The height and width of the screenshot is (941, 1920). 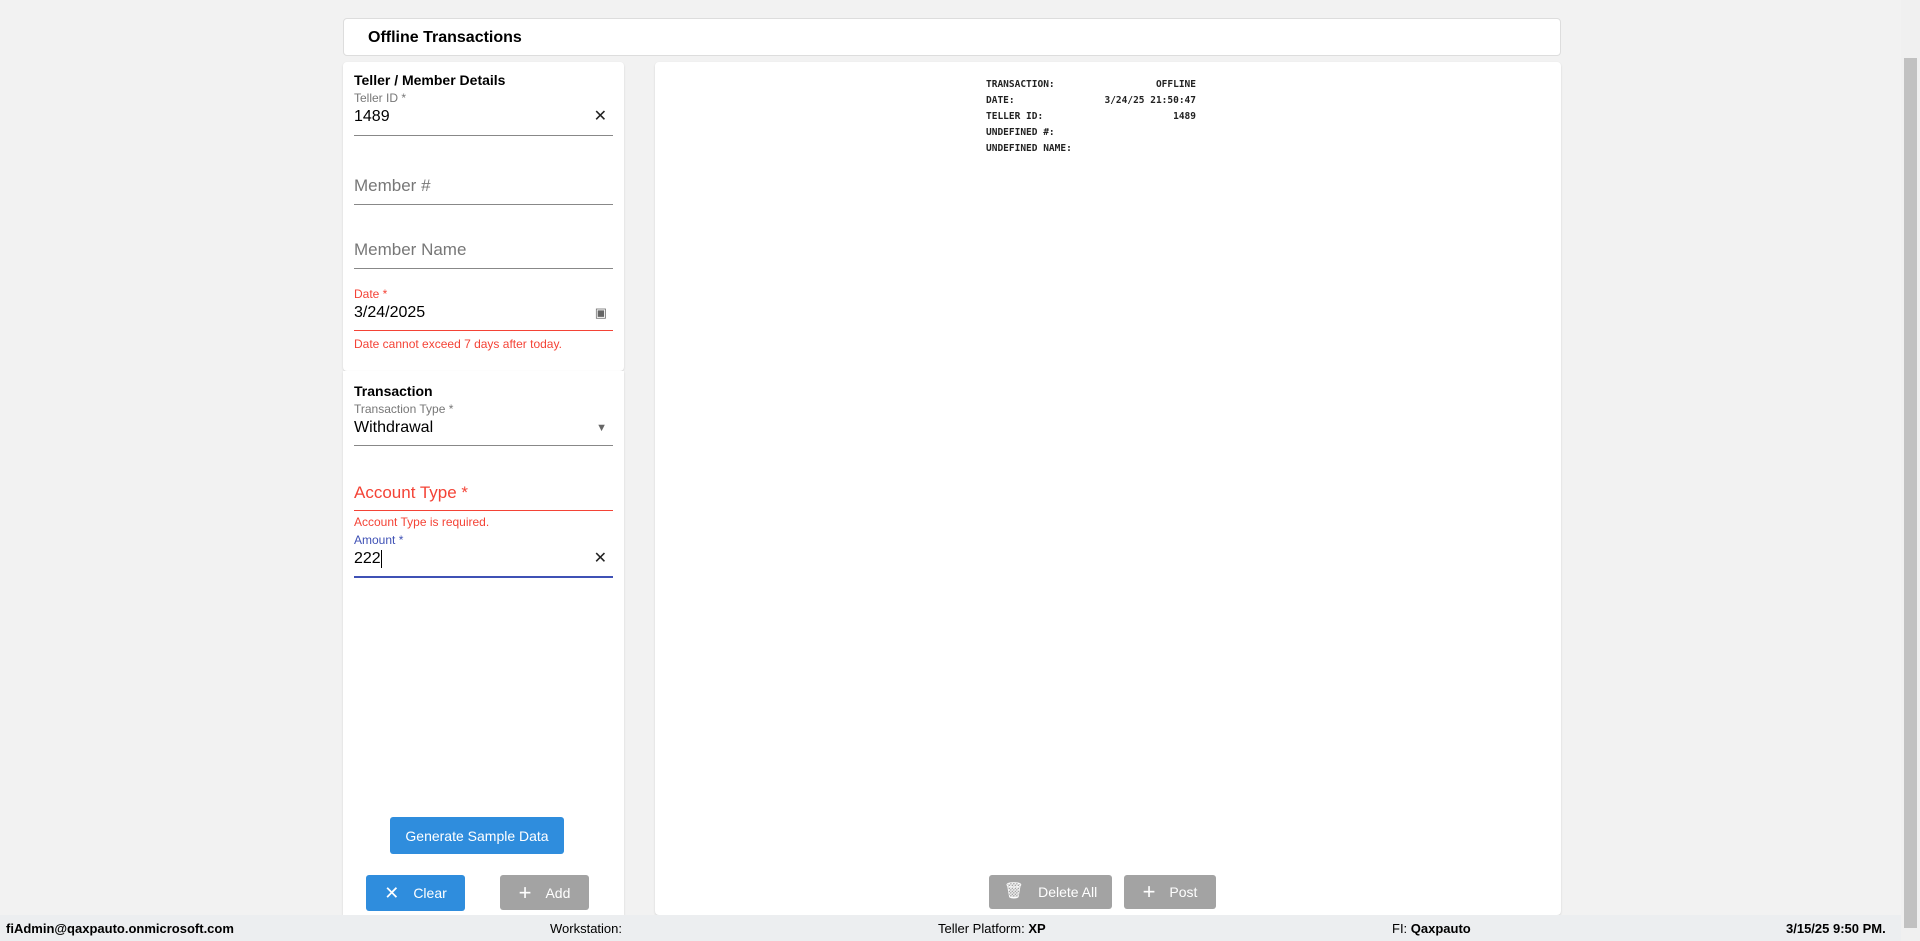 I want to click on generate-sample-data-button: Generate Sample Data, so click(x=477, y=835).